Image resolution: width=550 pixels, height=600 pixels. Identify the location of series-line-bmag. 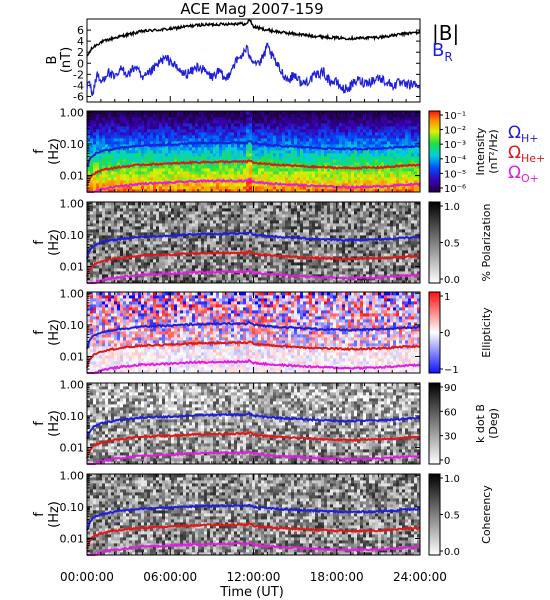
(253, 38).